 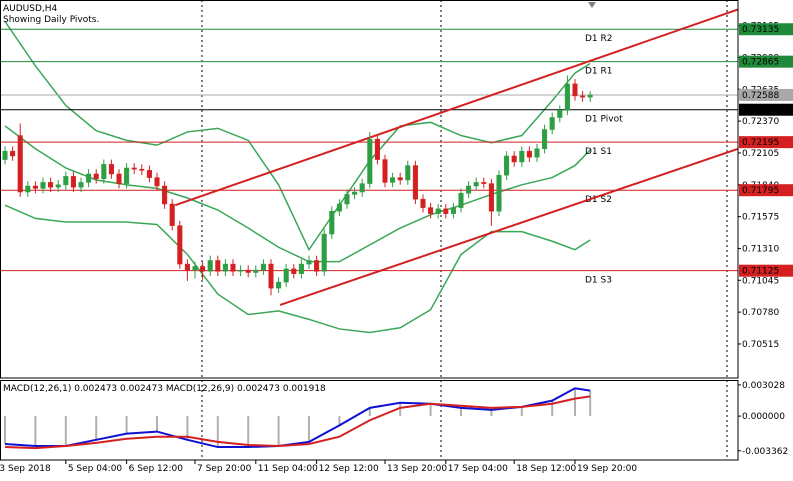 What do you see at coordinates (760, 272) in the screenshot?
I see `pivot-price-text: 0.71125` at bounding box center [760, 272].